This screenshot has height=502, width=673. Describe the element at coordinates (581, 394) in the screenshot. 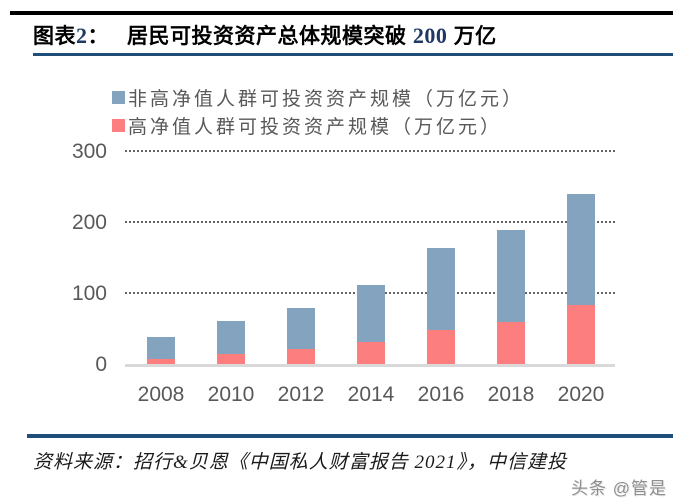

I see `x-tick-label: 2020` at that location.